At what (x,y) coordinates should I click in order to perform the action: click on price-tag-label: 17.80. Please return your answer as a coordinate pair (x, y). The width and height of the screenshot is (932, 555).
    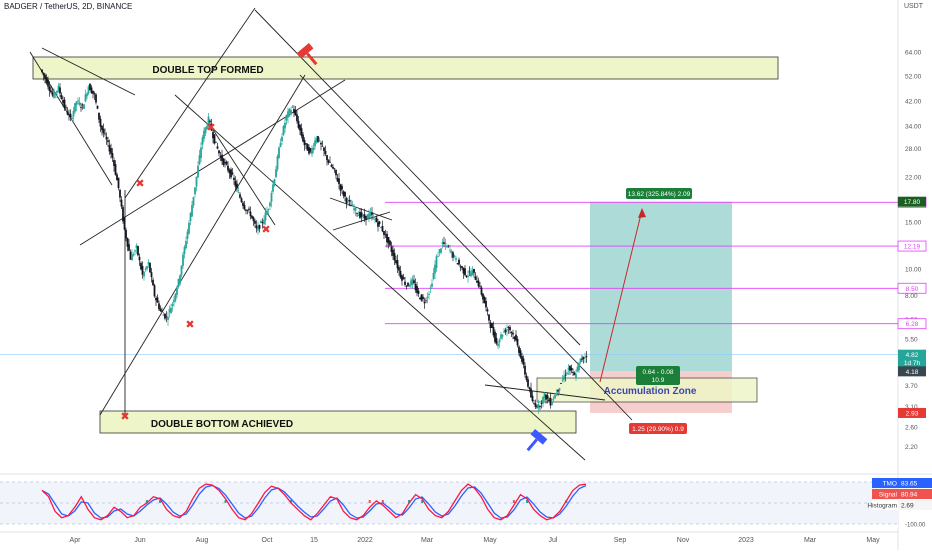
    Looking at the image, I should click on (912, 202).